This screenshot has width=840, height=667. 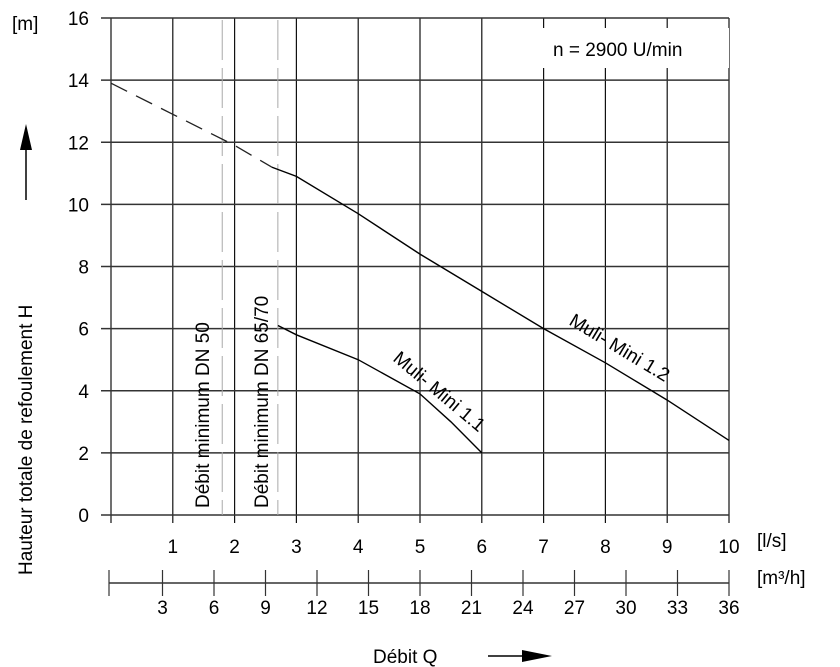 I want to click on y-tick-label: 14, so click(x=79, y=81).